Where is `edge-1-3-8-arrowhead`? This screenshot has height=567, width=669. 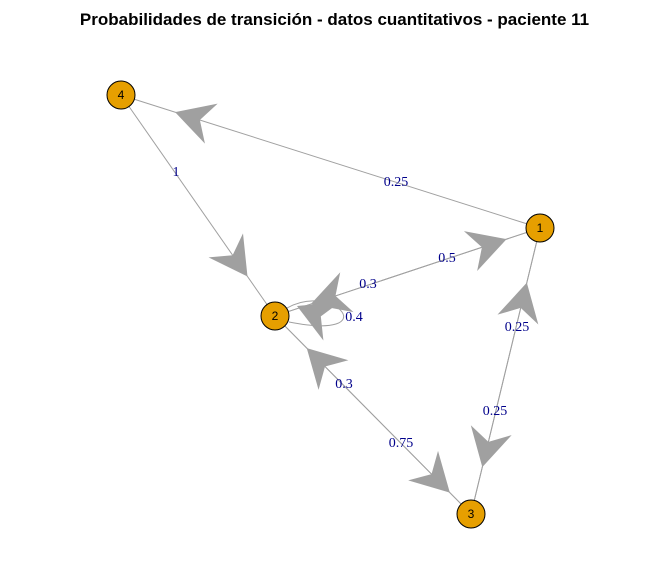
edge-1-3-8-arrowhead is located at coordinates (491, 446).